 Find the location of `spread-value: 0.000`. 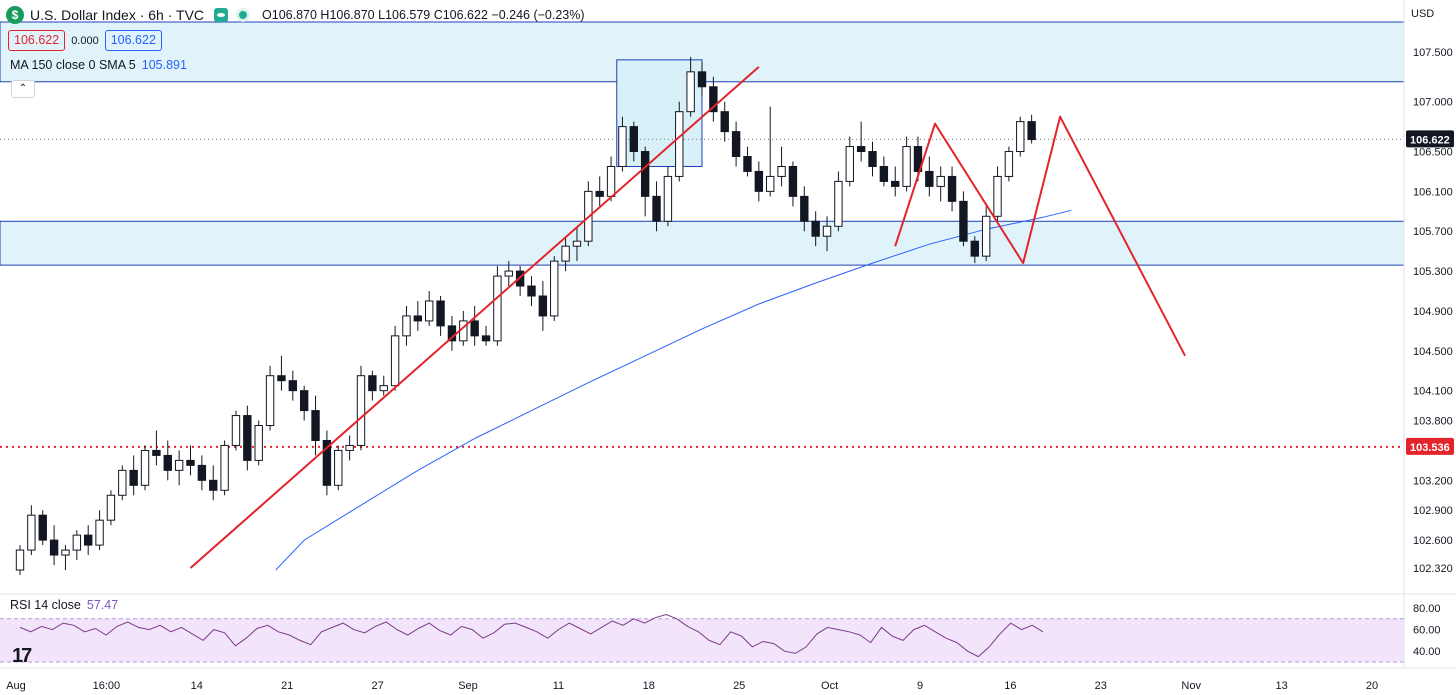

spread-value: 0.000 is located at coordinates (85, 40).